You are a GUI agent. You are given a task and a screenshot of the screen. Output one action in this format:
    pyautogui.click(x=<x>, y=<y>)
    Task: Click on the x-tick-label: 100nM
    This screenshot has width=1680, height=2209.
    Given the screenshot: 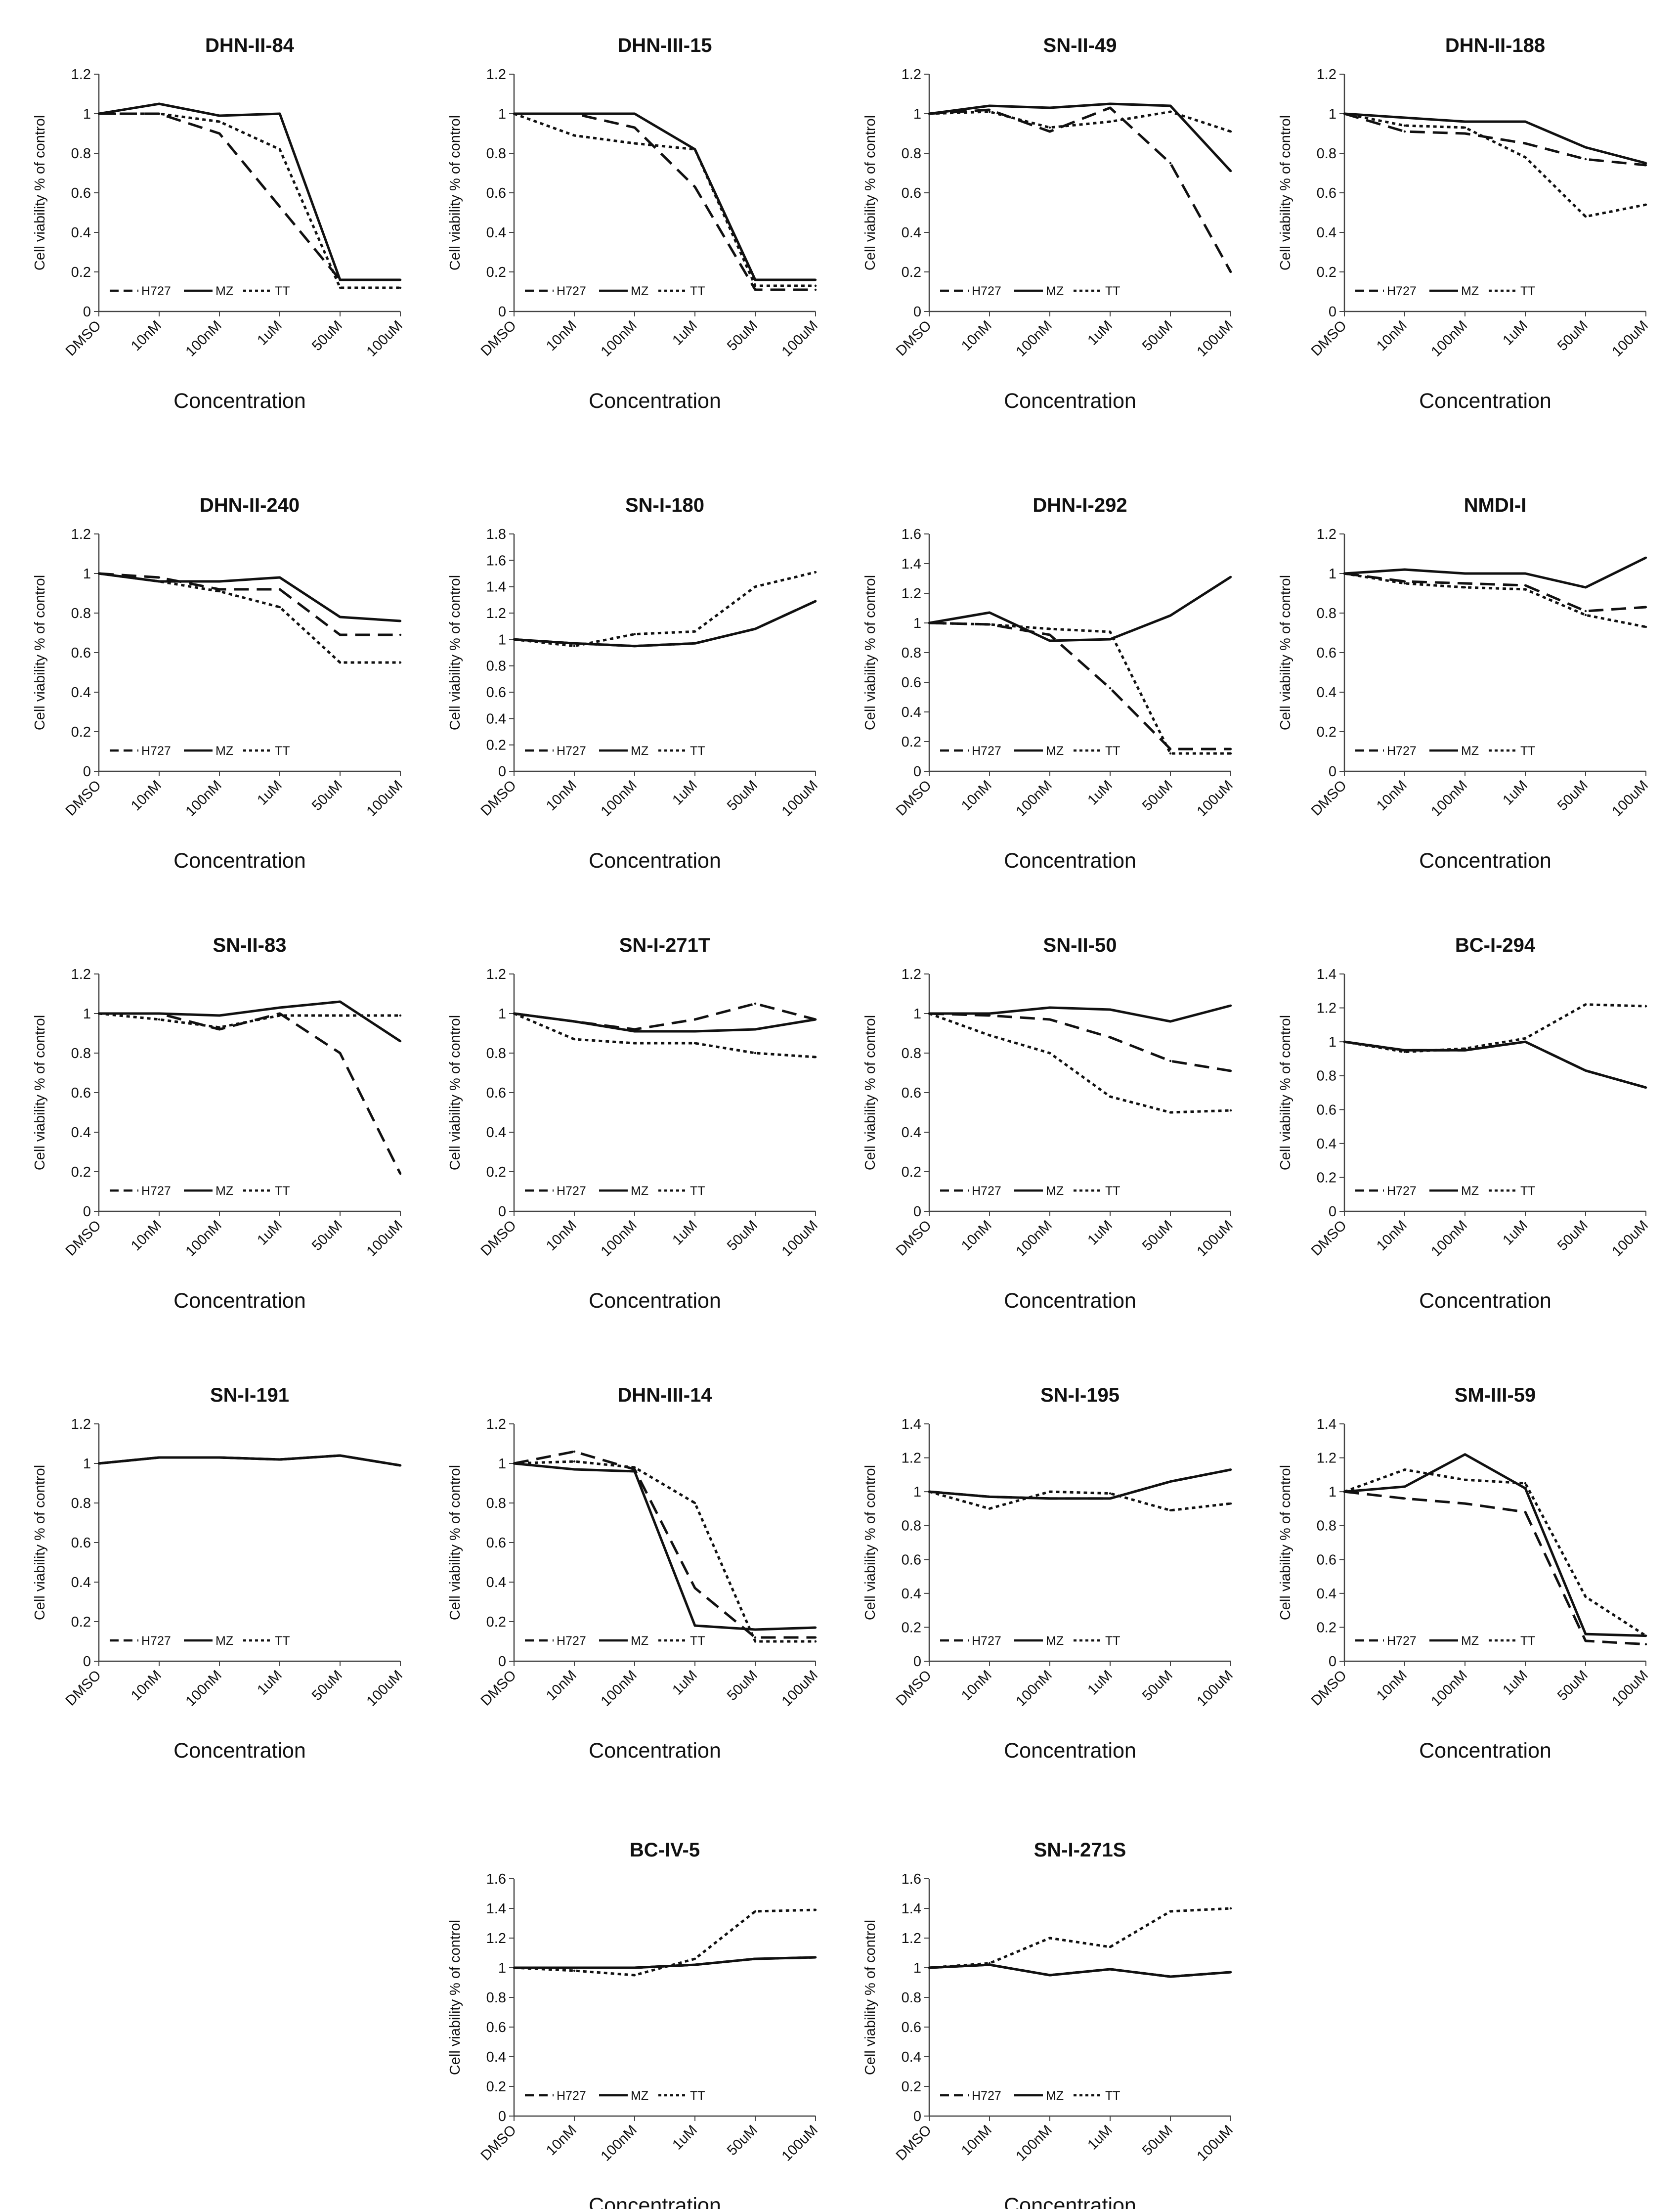 What is the action you would take?
    pyautogui.click(x=1449, y=1688)
    